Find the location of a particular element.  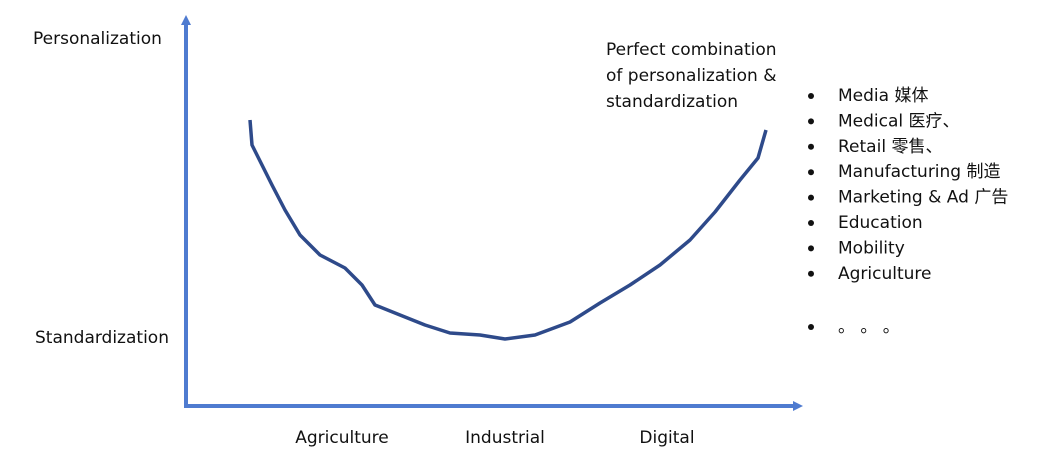

list-item: Marketing & Ad 广告 is located at coordinates (923, 198).